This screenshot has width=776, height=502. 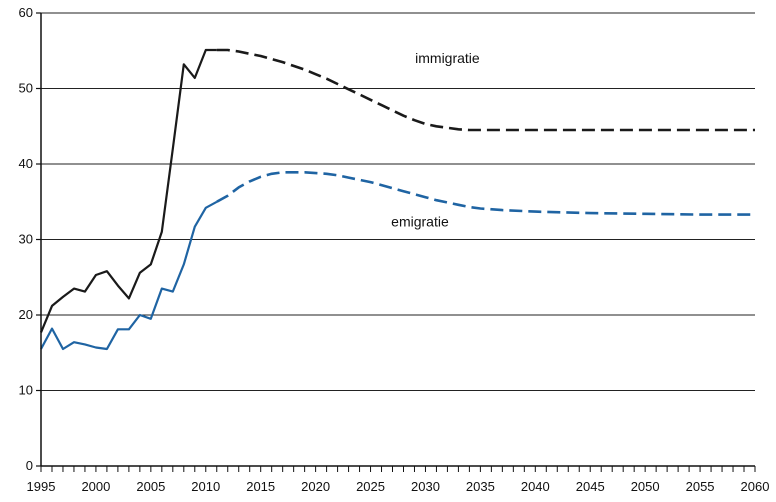 I want to click on series-label-emigratie: emigratie, so click(x=420, y=222).